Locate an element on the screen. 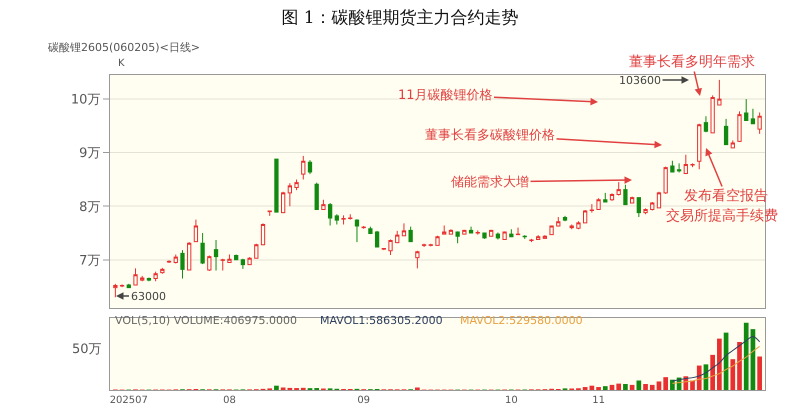 The width and height of the screenshot is (800, 412). x-tick-label: 10 is located at coordinates (511, 400).